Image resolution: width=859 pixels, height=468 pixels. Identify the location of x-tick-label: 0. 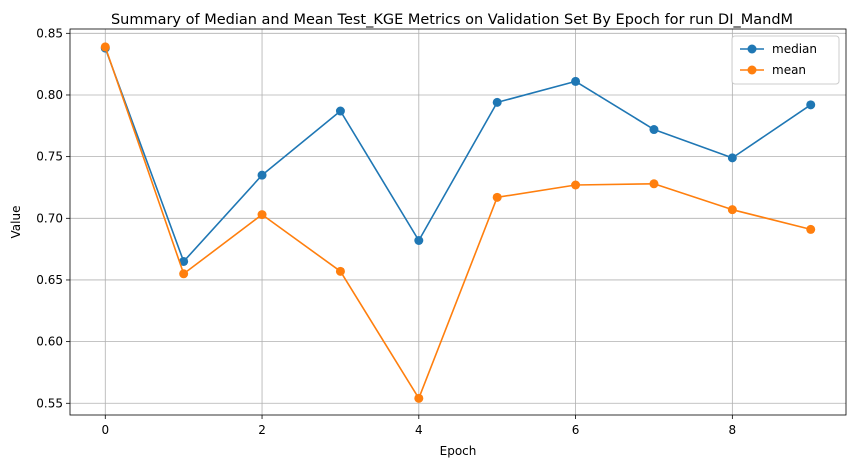
(105, 430).